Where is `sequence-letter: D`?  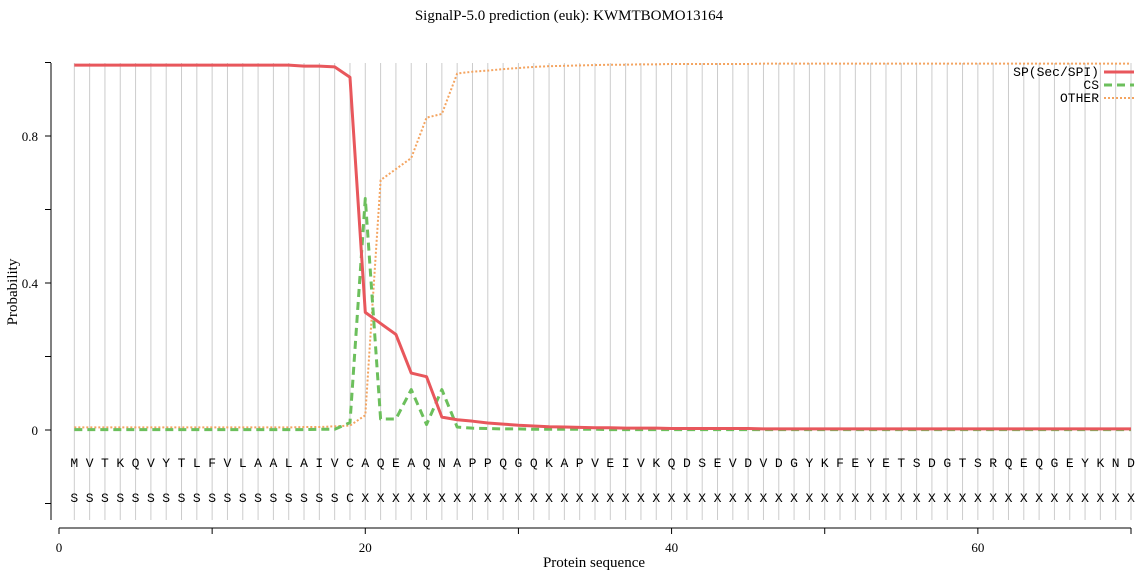 sequence-letter: D is located at coordinates (1131, 463).